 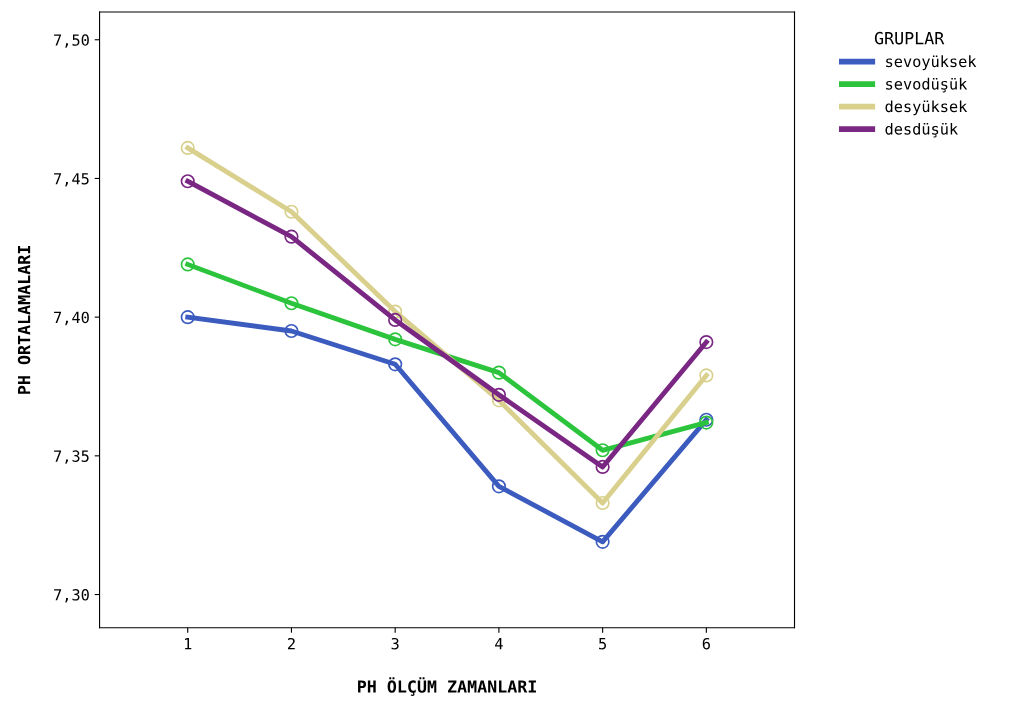 I want to click on x-tick-label: 5, so click(x=602, y=644).